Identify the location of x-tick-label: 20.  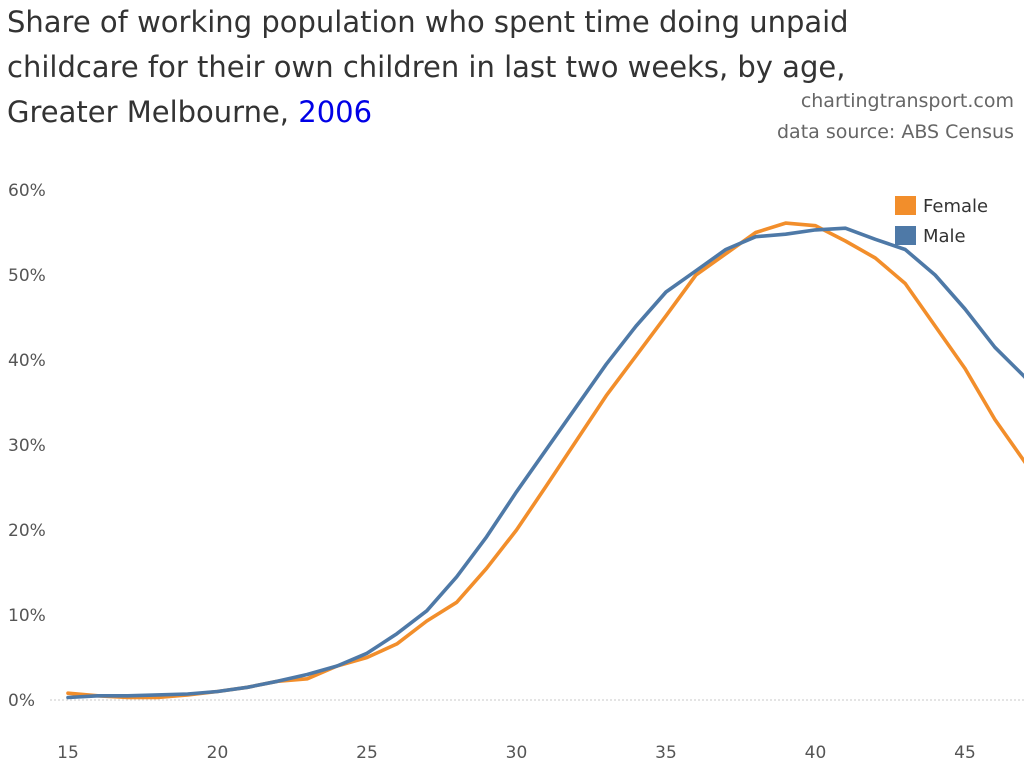
(218, 753).